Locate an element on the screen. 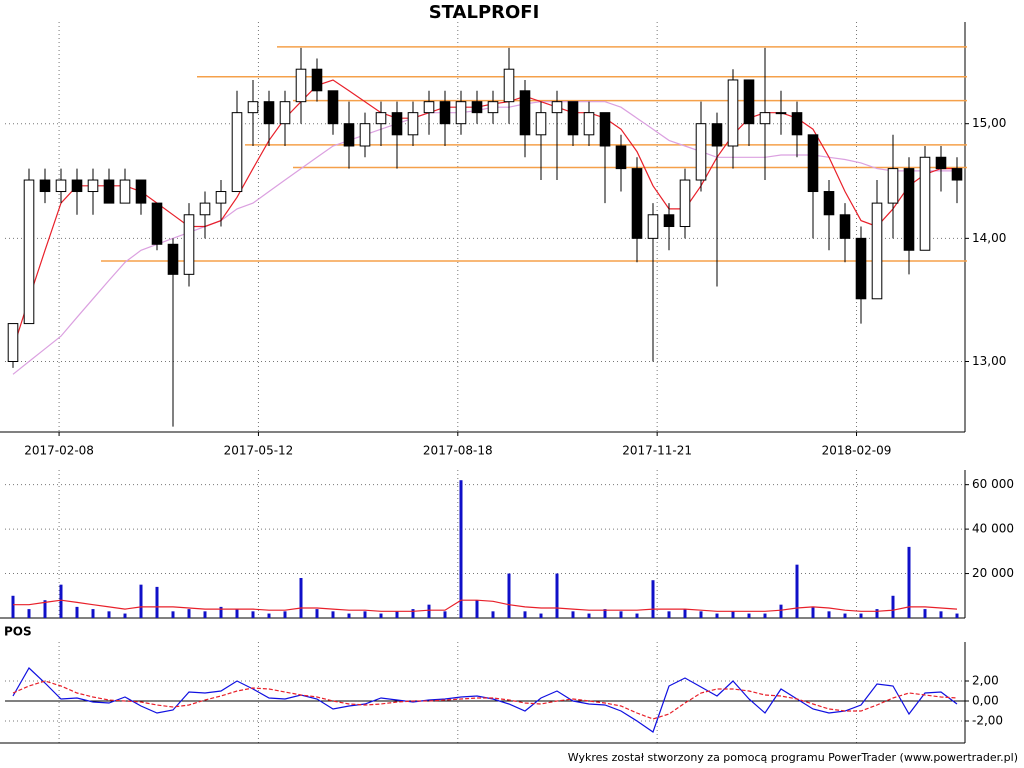 This screenshot has width=1024, height=768. panel-title: POS is located at coordinates (18, 632).